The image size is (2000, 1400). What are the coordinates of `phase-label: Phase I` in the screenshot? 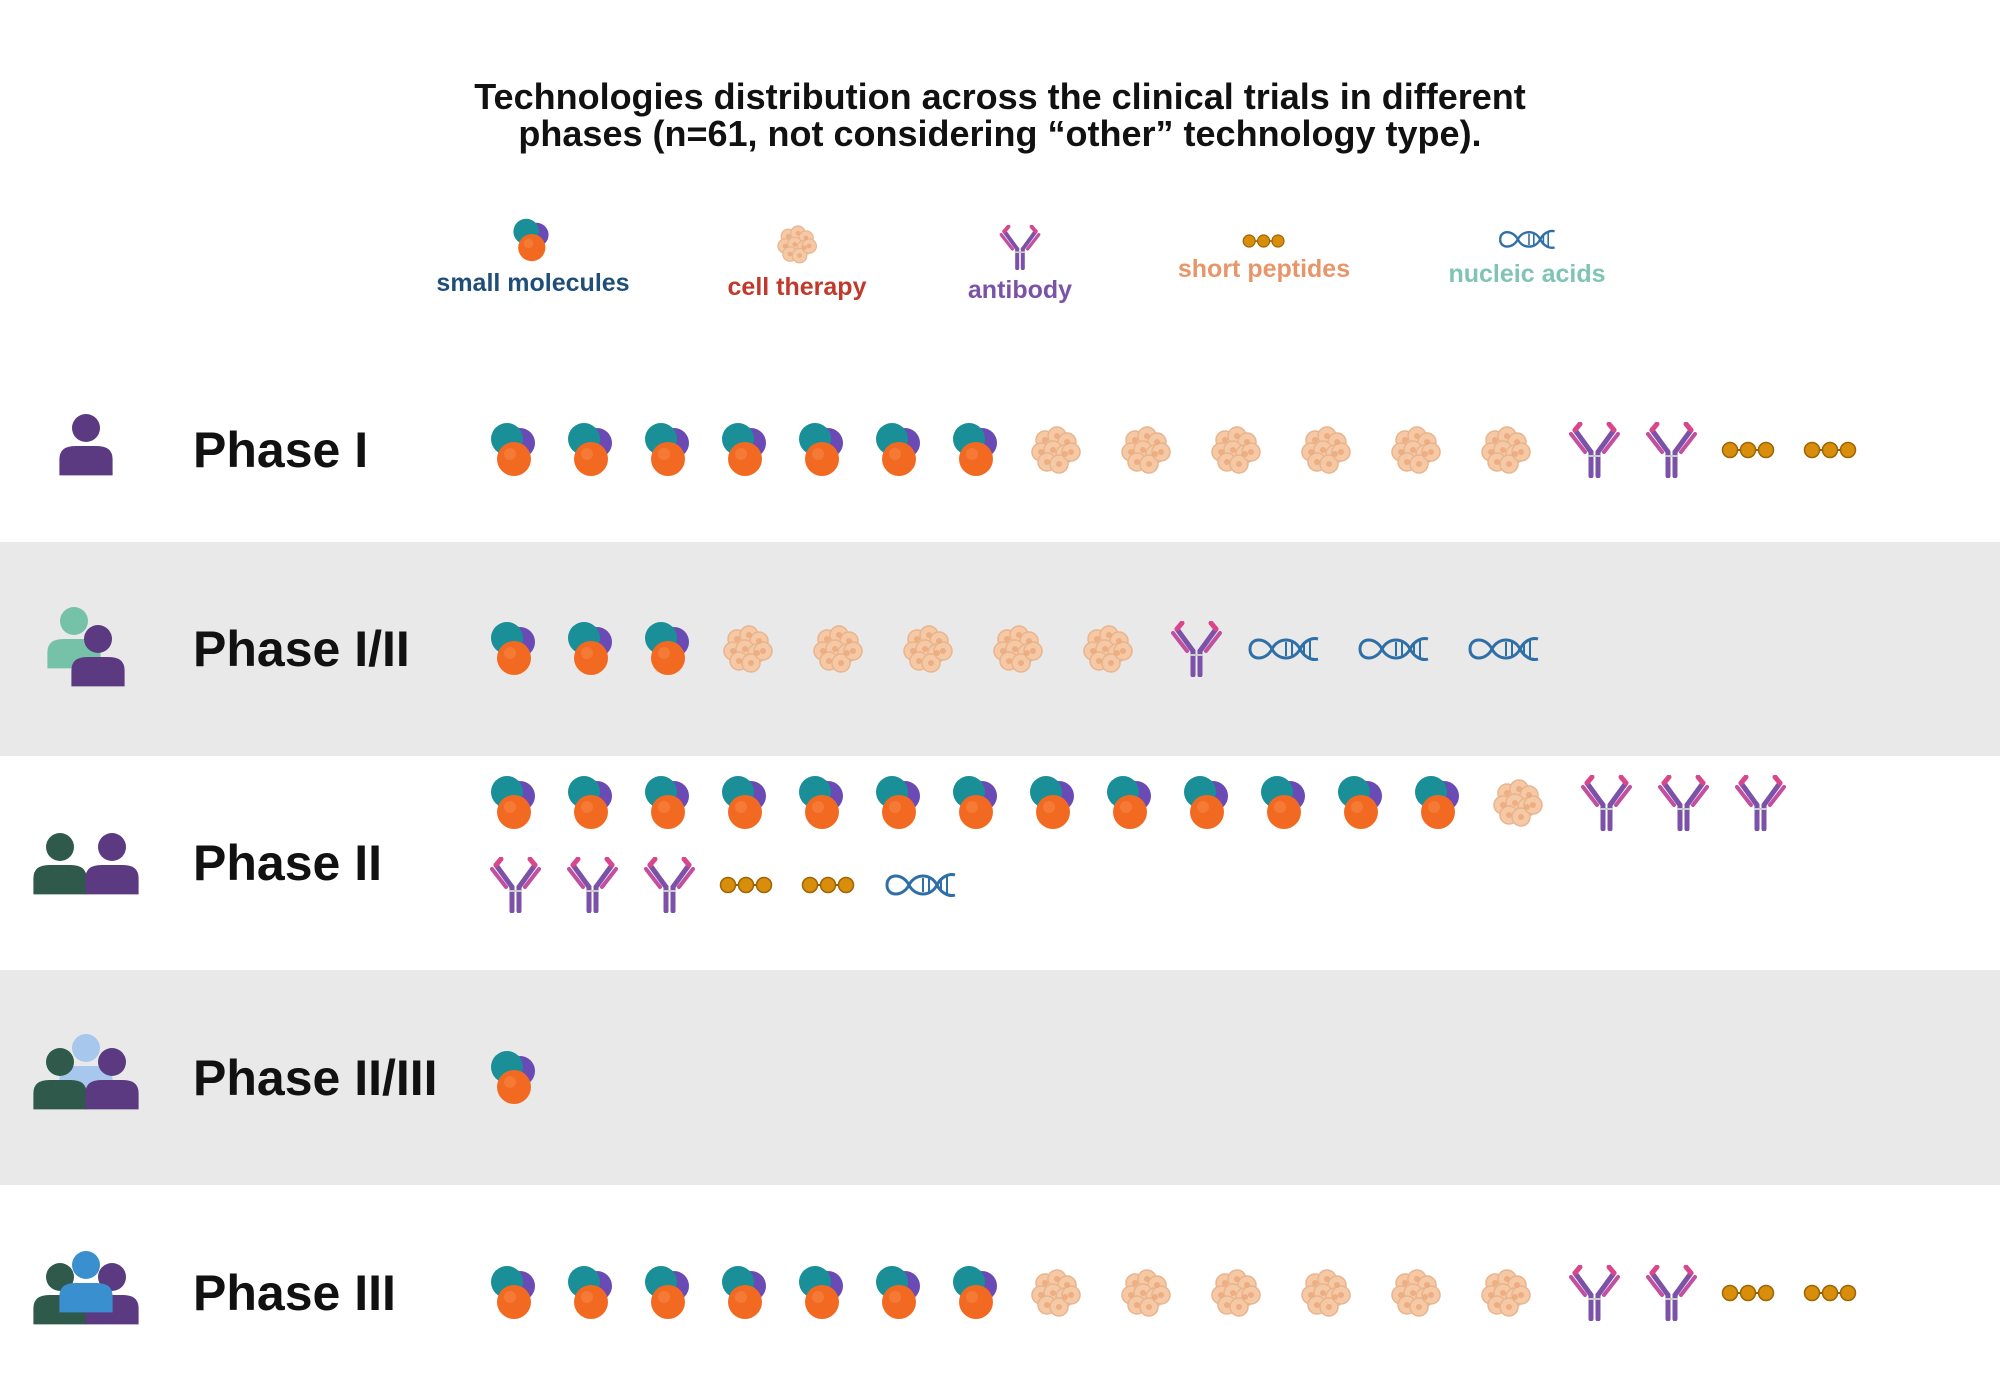 It's located at (281, 449).